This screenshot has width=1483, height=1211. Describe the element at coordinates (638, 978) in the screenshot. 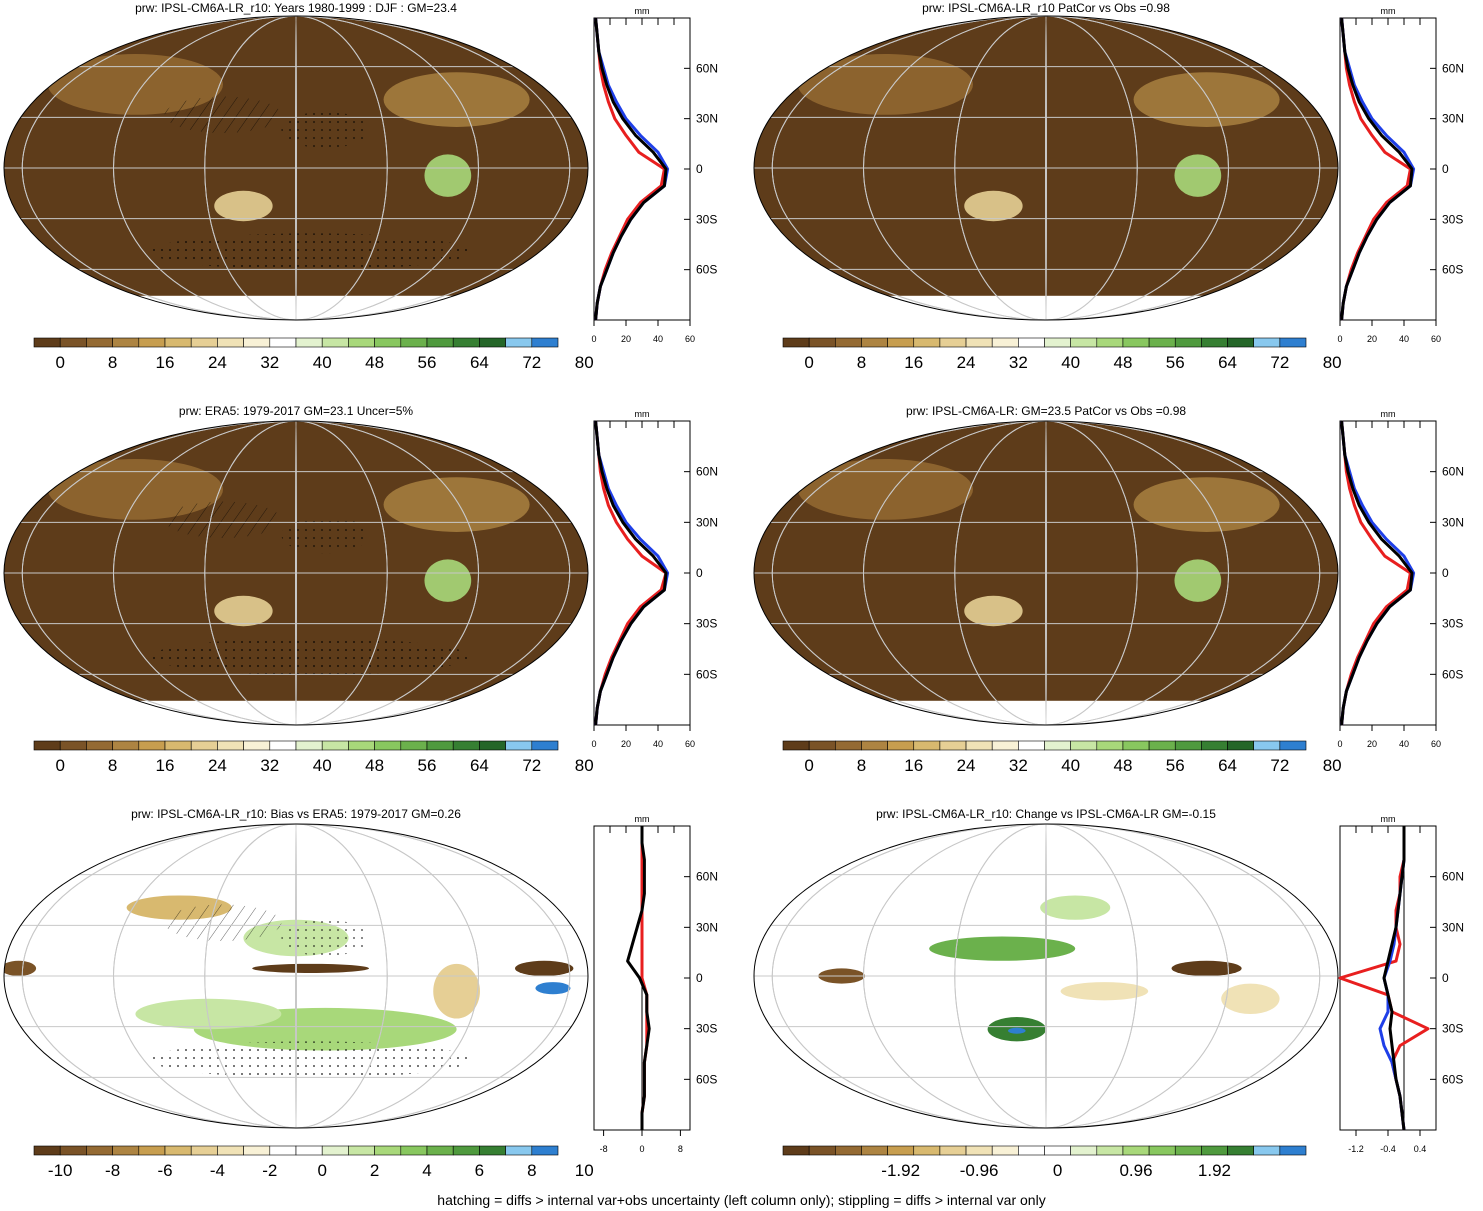

I see `zonal-series-line` at that location.